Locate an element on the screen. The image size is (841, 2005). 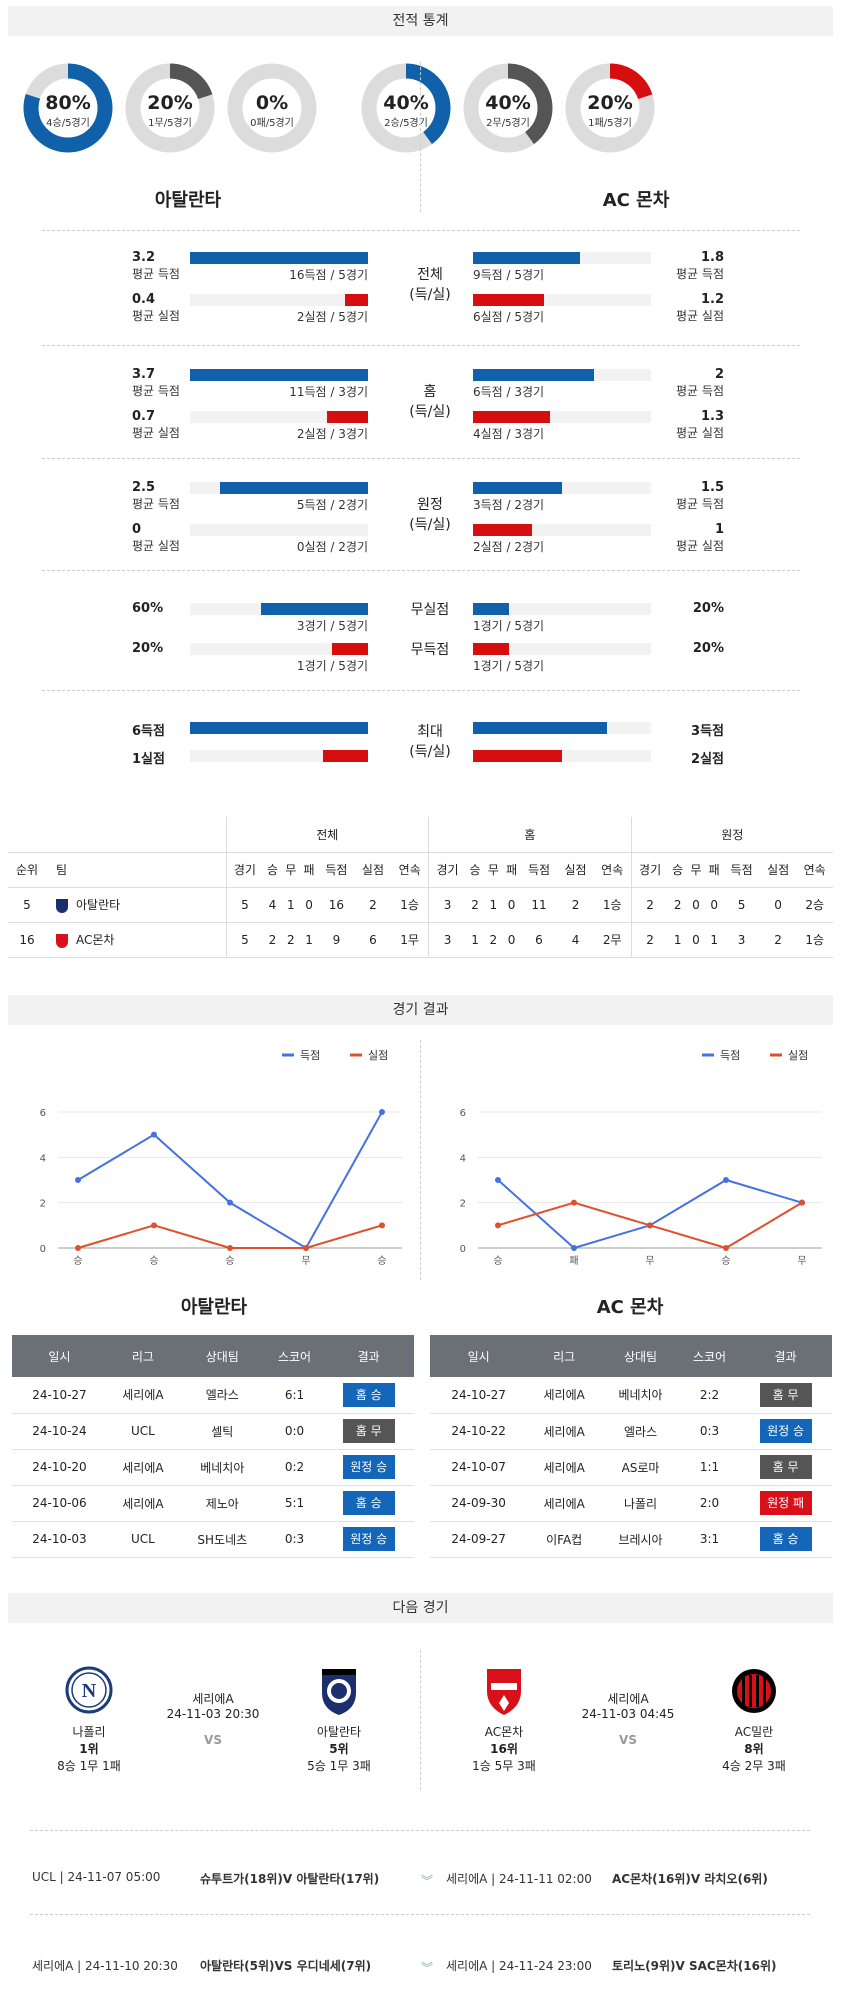
donut-chart: 0% 0패/5경기 is located at coordinates (272, 108).